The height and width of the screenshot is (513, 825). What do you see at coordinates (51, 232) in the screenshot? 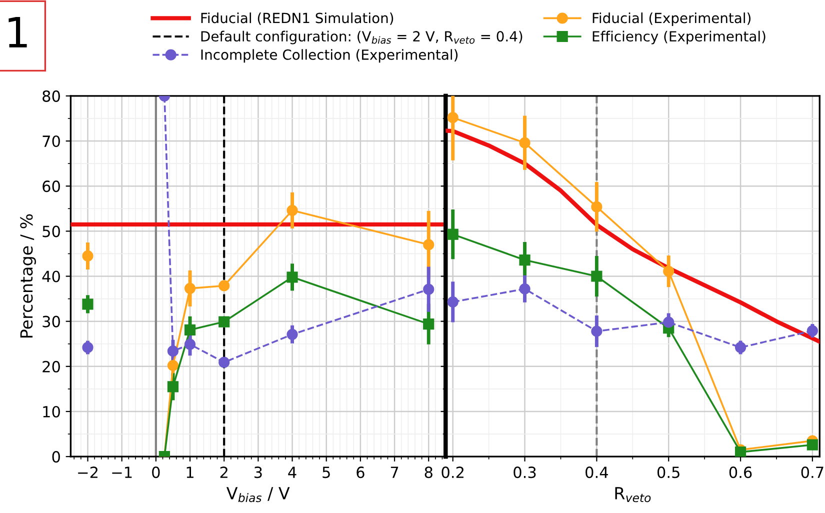
I see `y-tick-label: 50` at bounding box center [51, 232].